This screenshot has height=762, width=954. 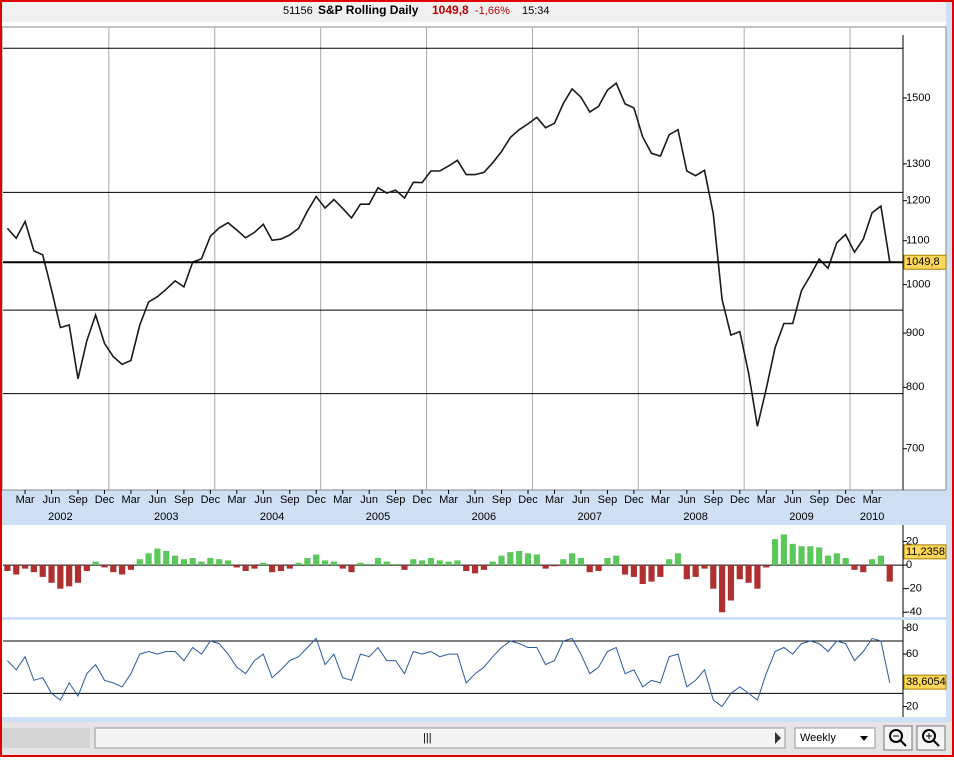 What do you see at coordinates (473, 618) in the screenshot?
I see `separator` at bounding box center [473, 618].